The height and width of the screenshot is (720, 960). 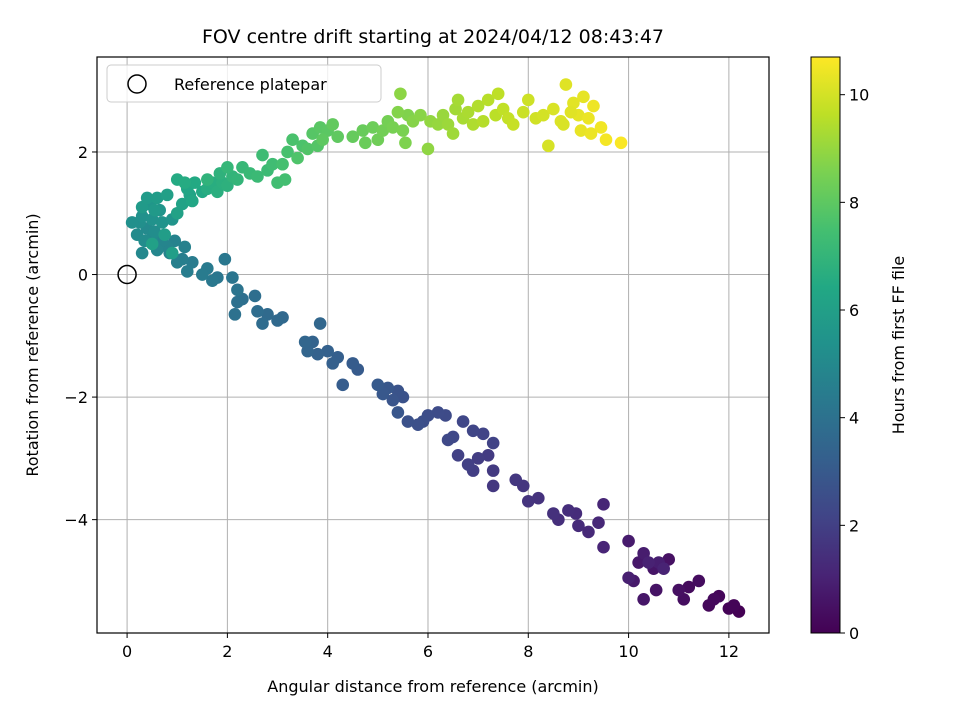 What do you see at coordinates (859, 349) in the screenshot?
I see `colorbar: 0 2 4 6 8 10 Hours from first FF file` at bounding box center [859, 349].